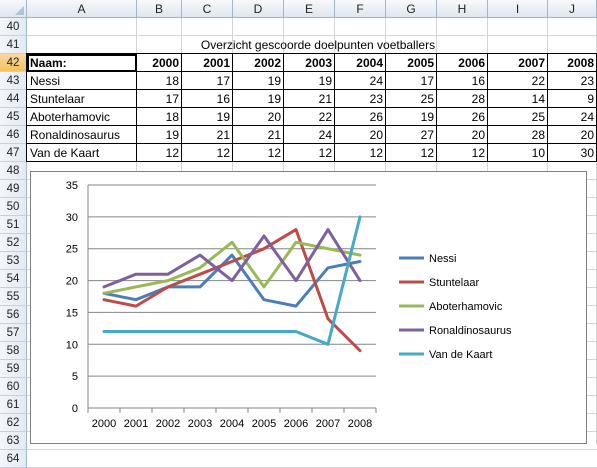  I want to click on row-header-53: 53, so click(13, 261).